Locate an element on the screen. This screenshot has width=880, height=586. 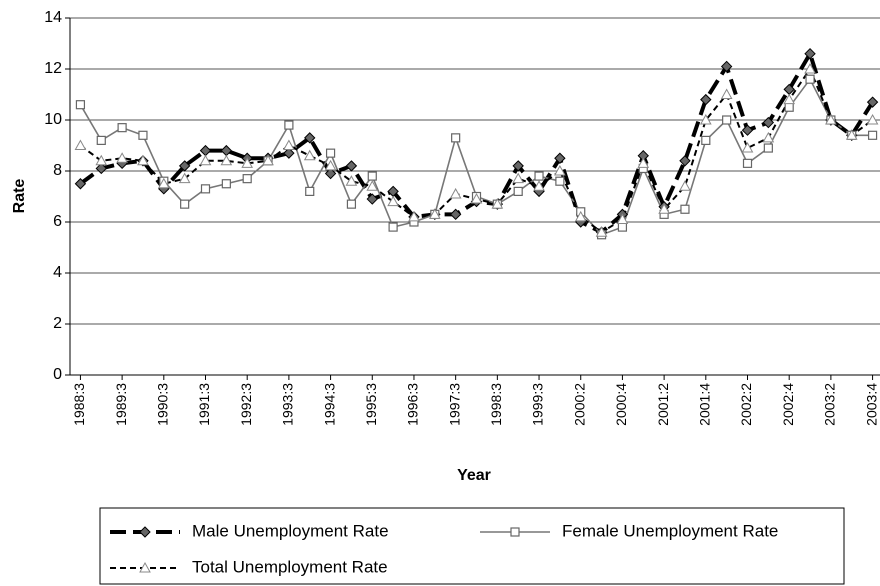
x-tick-label: 2001:2 is located at coordinates (663, 404).